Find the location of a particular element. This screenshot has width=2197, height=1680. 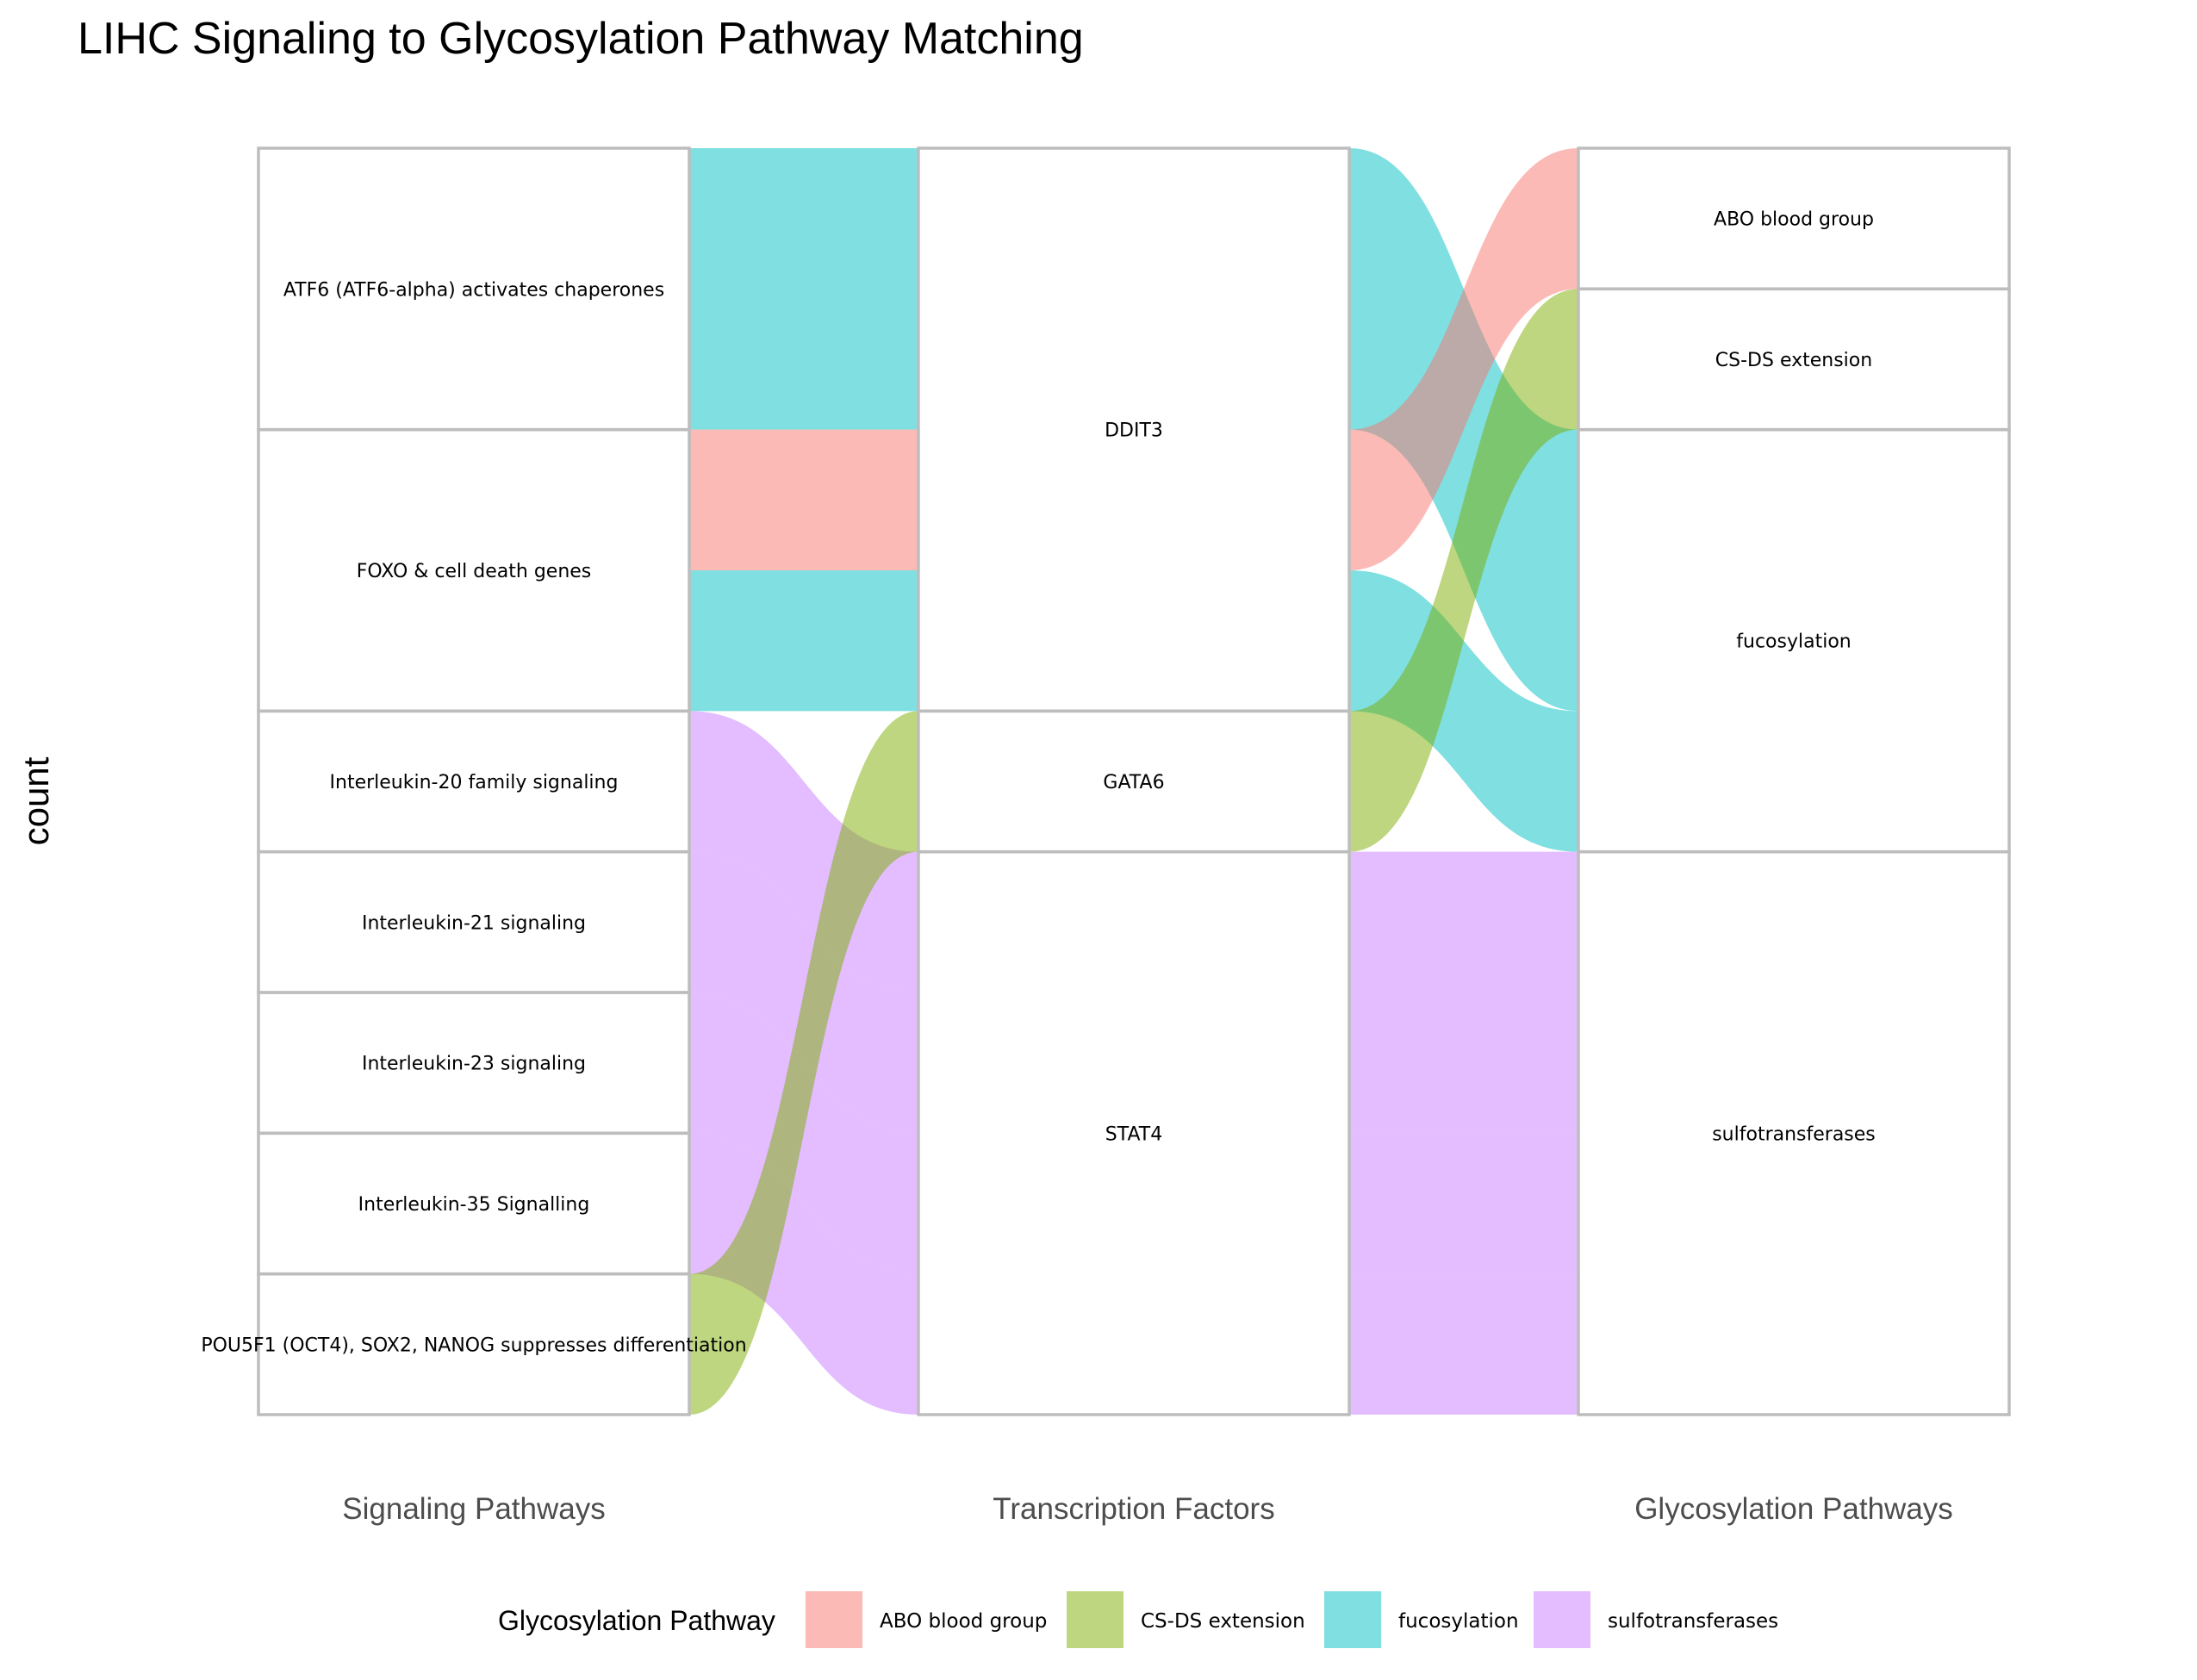

flow-interleukin-20-family-signaling-to-stat4 is located at coordinates (803, 852).